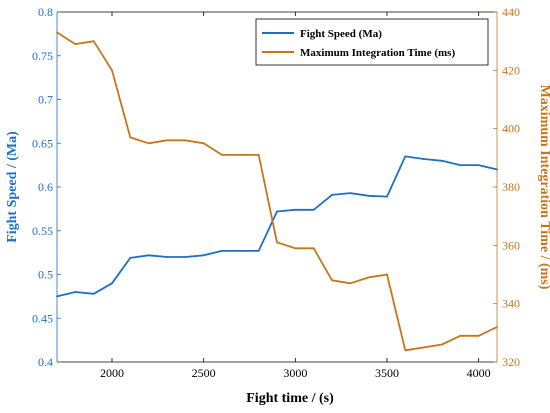 The height and width of the screenshot is (413, 550). I want to click on x-tick-label: 3500, so click(387, 373).